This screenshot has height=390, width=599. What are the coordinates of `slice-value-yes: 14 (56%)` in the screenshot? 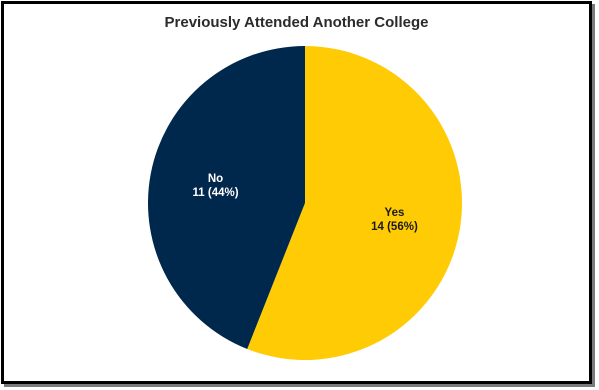 It's located at (394, 227).